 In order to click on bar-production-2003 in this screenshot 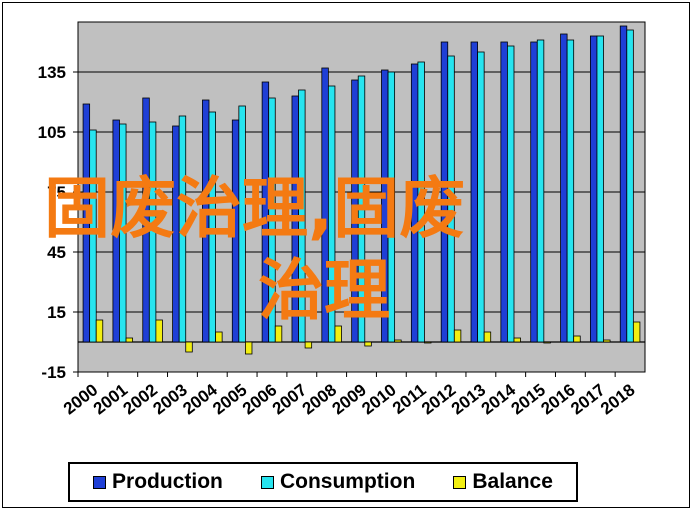, I will do `click(176, 234)`.